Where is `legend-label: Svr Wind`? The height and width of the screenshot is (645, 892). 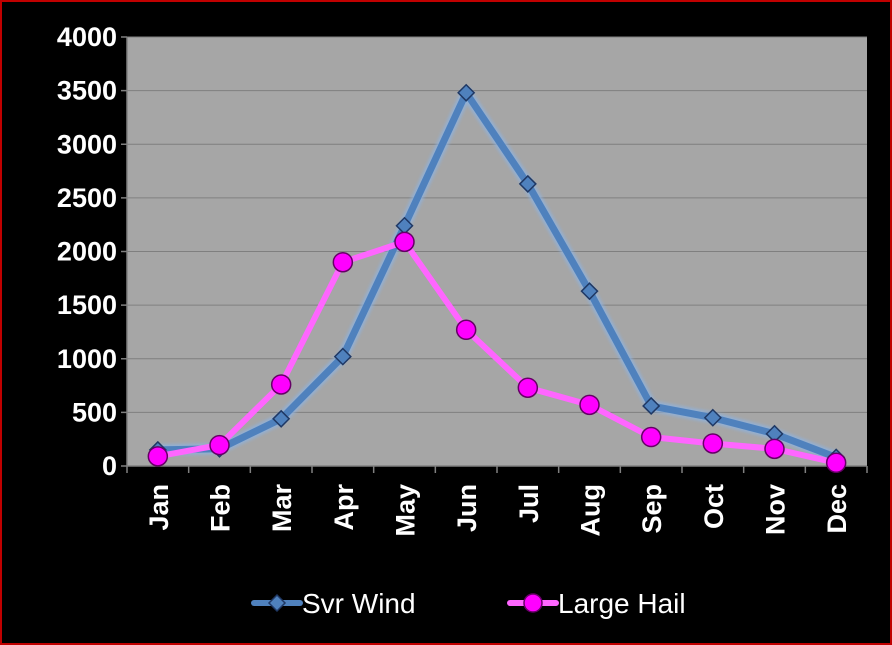
legend-label: Svr Wind is located at coordinates (359, 603).